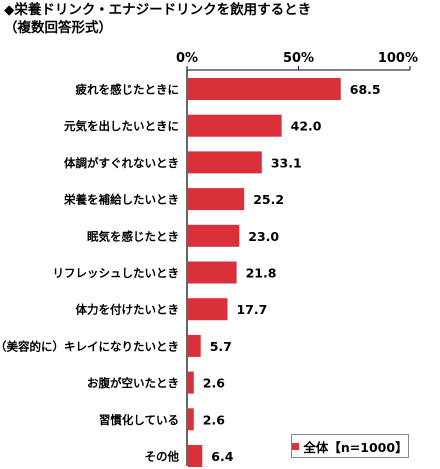  Describe the element at coordinates (298, 58) in the screenshot. I see `x-tick-label: 50%` at that location.